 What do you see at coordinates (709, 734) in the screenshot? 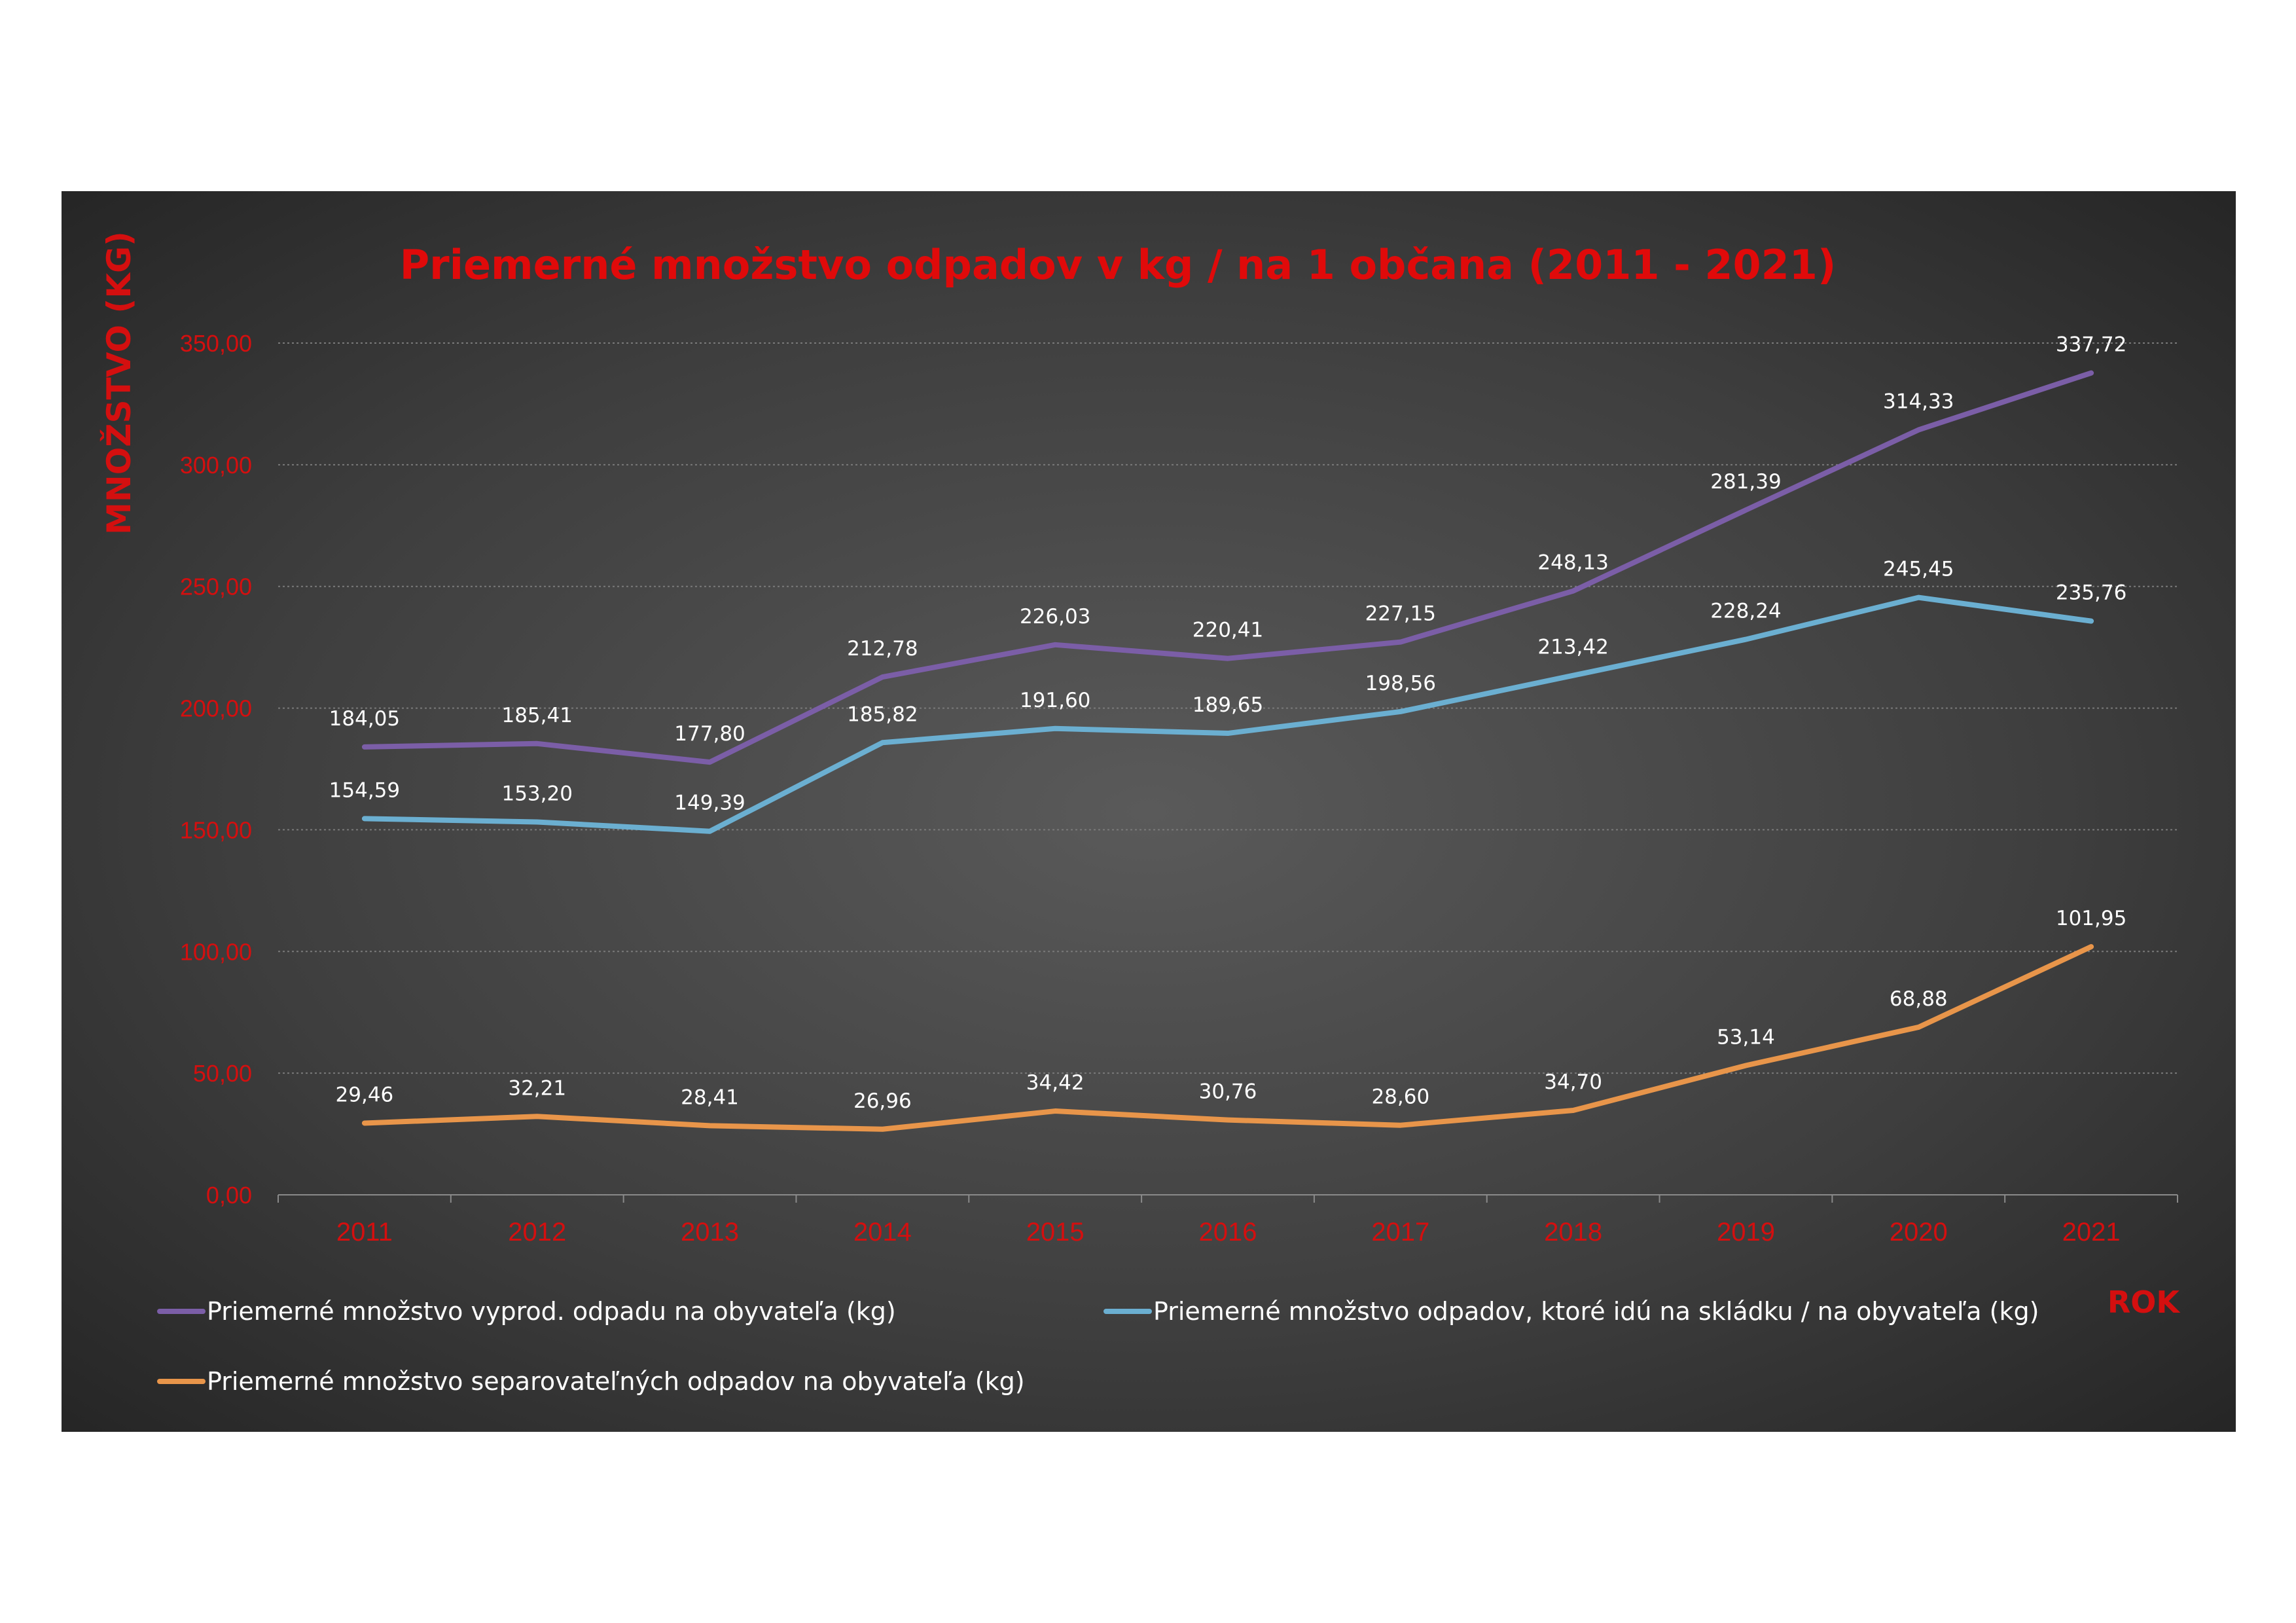
I see `data-label: 177,80` at bounding box center [709, 734].